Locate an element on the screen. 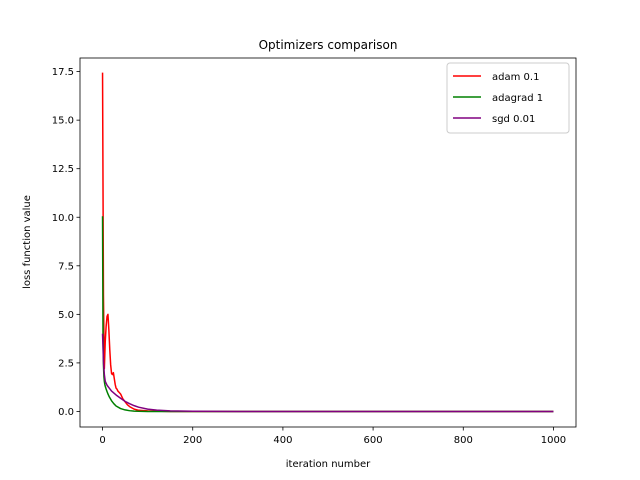  legend-label-1: adagrad 1 is located at coordinates (517, 98).